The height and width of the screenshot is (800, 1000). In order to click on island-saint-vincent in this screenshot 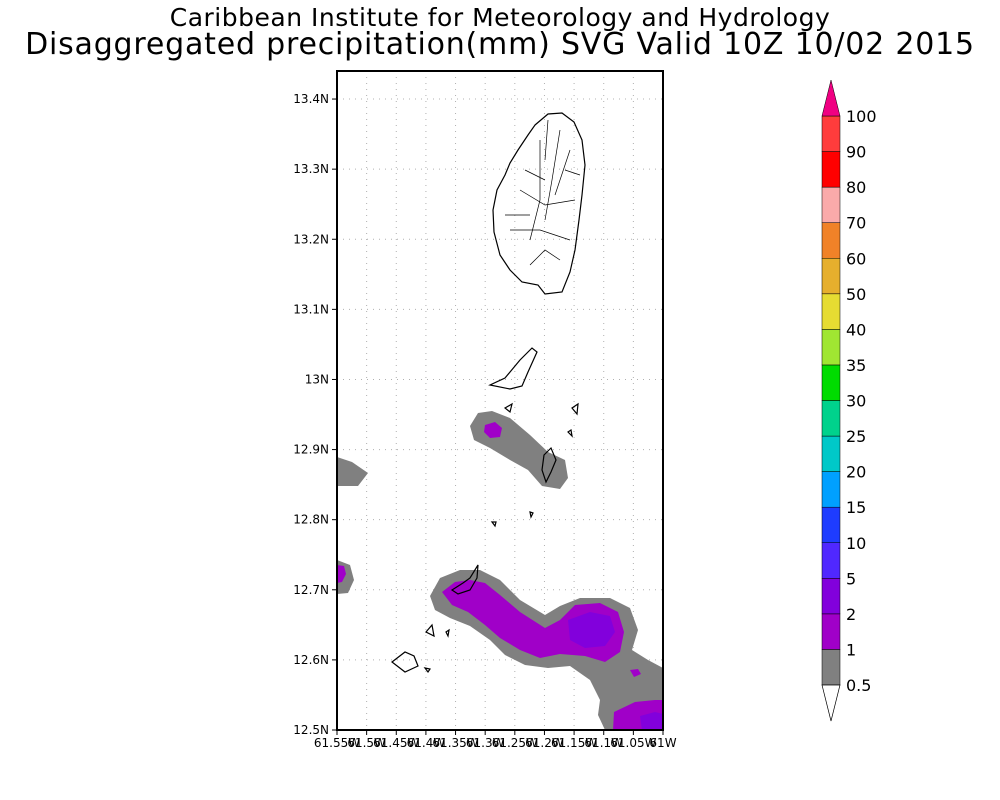, I will do `click(539, 203)`.